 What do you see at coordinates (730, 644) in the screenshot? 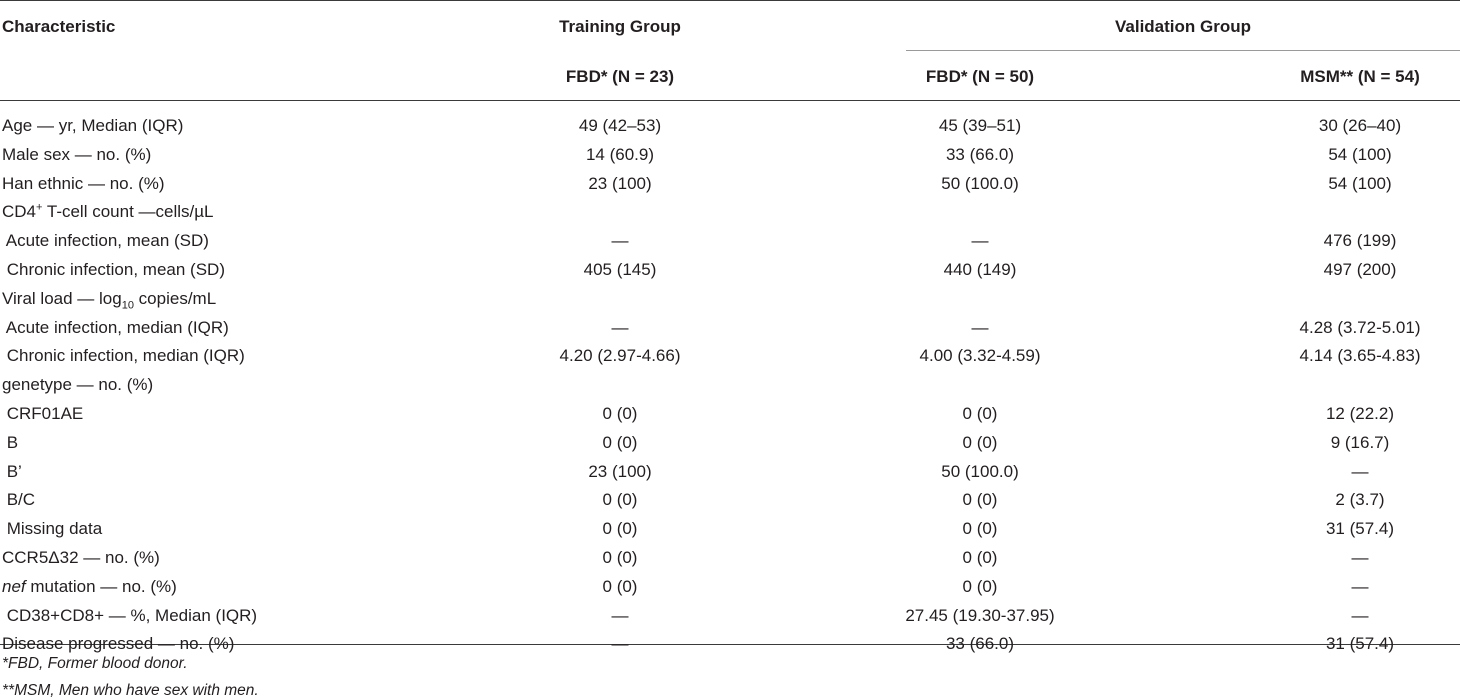
I see `table-bottom-rule` at bounding box center [730, 644].